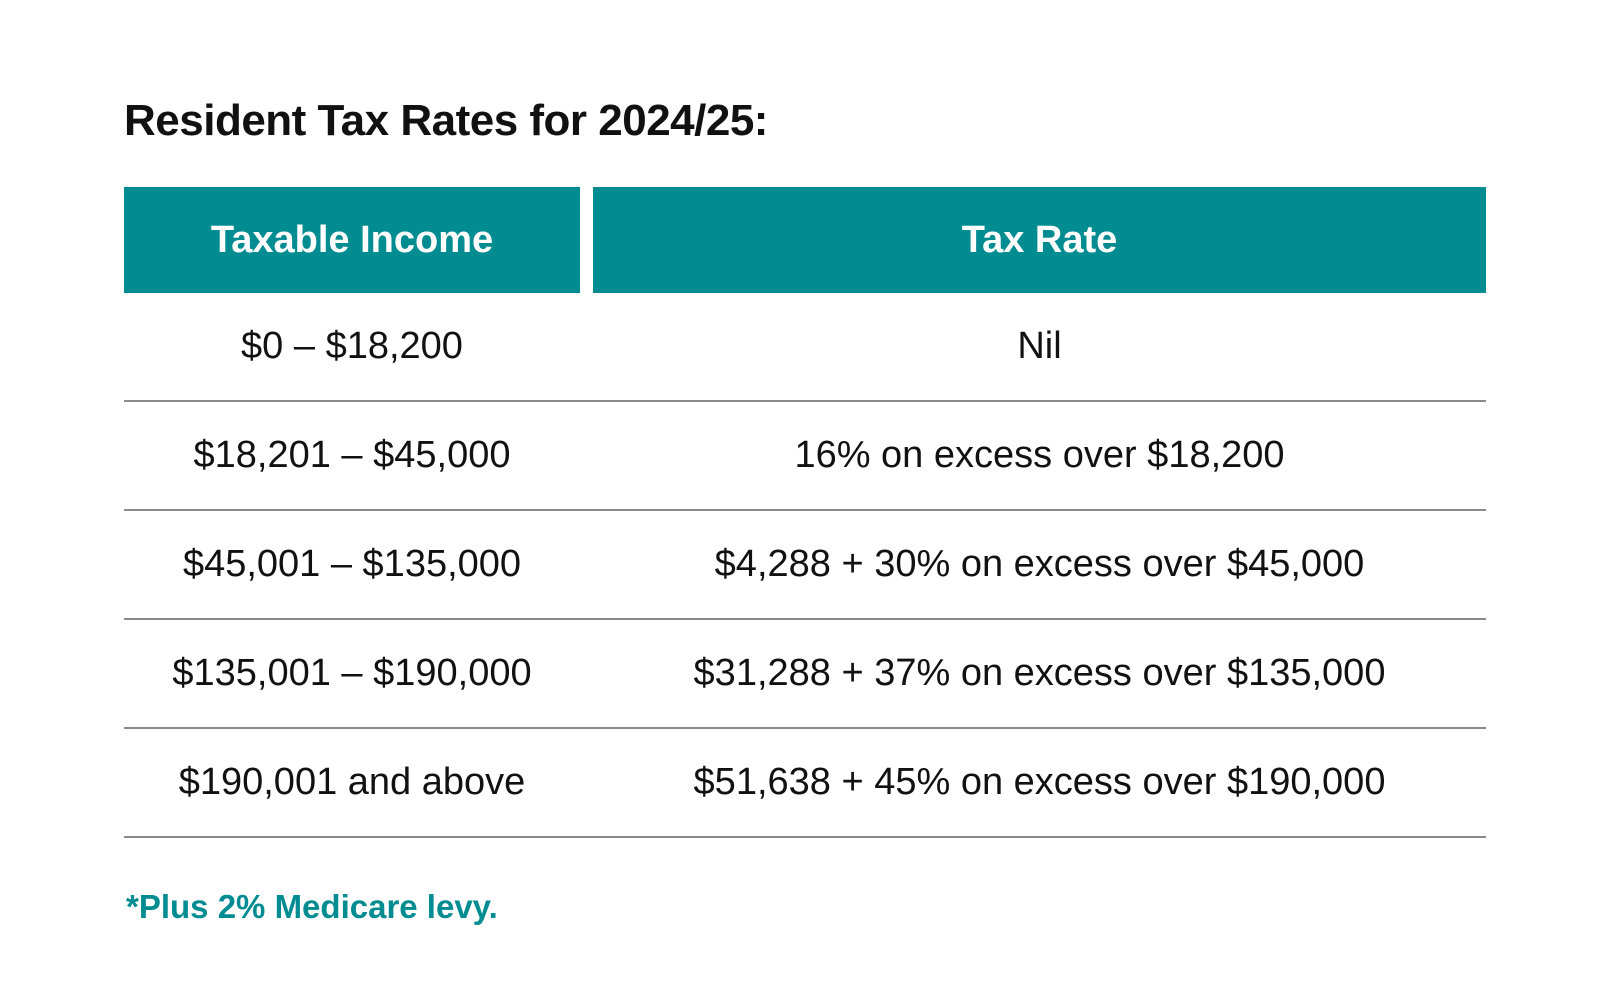  Describe the element at coordinates (352, 673) in the screenshot. I see `income-cell: $135,001 – $190,000` at that location.